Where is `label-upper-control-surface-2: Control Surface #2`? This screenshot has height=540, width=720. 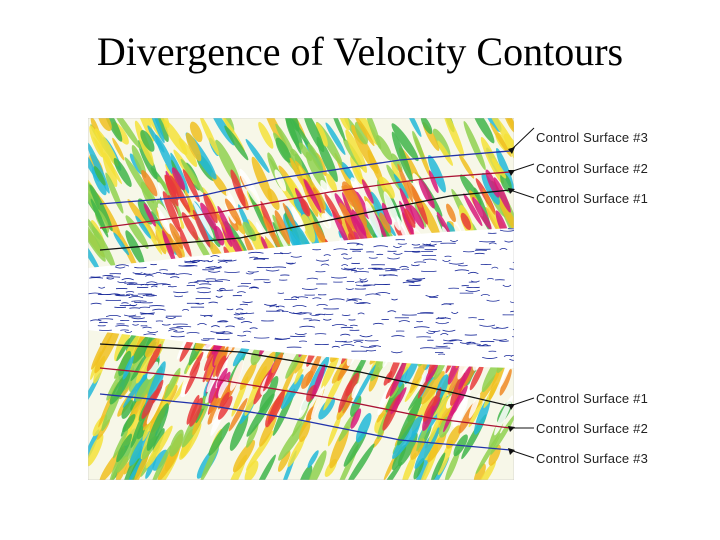
label-upper-control-surface-2: Control Surface #2 is located at coordinates (592, 168).